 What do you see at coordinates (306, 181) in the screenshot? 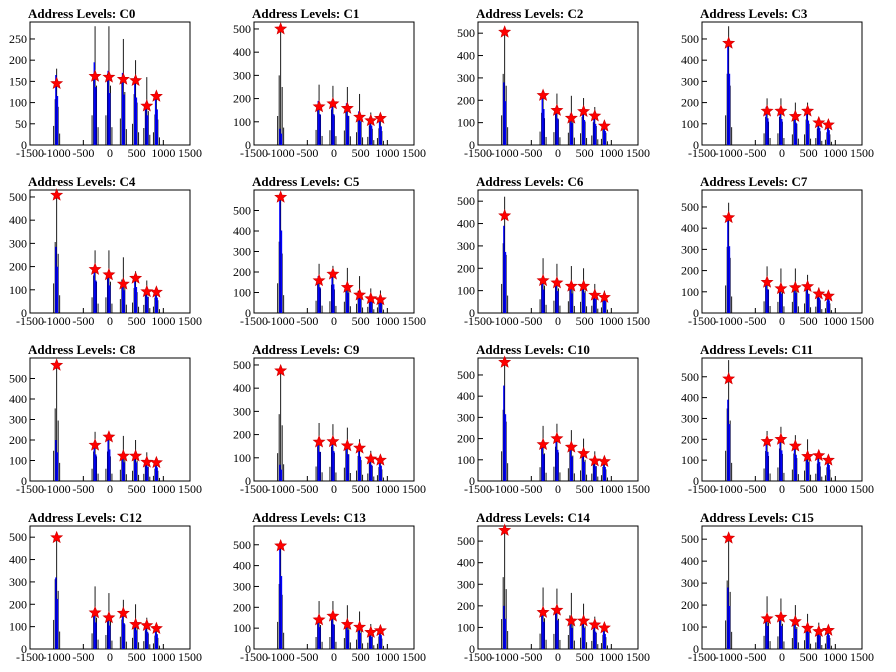
I see `panel-title: Address Levels: C5` at bounding box center [306, 181].